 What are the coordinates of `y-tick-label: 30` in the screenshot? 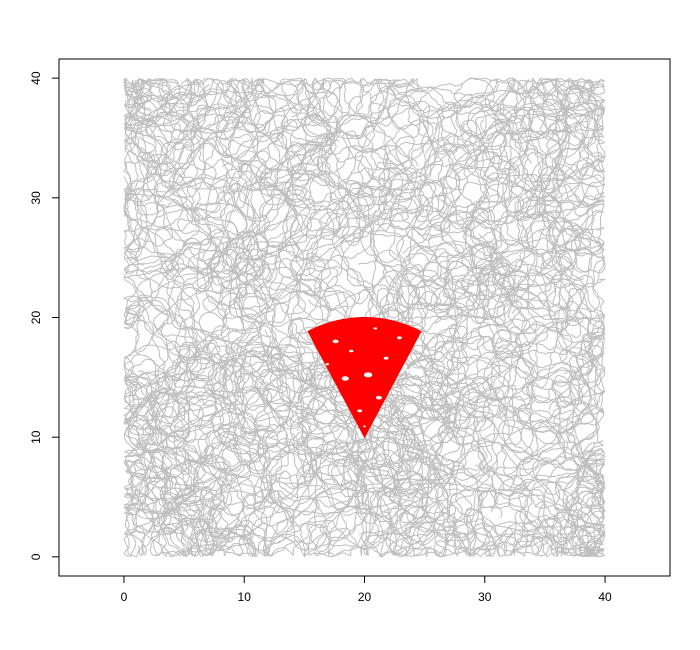 It's located at (36, 198).